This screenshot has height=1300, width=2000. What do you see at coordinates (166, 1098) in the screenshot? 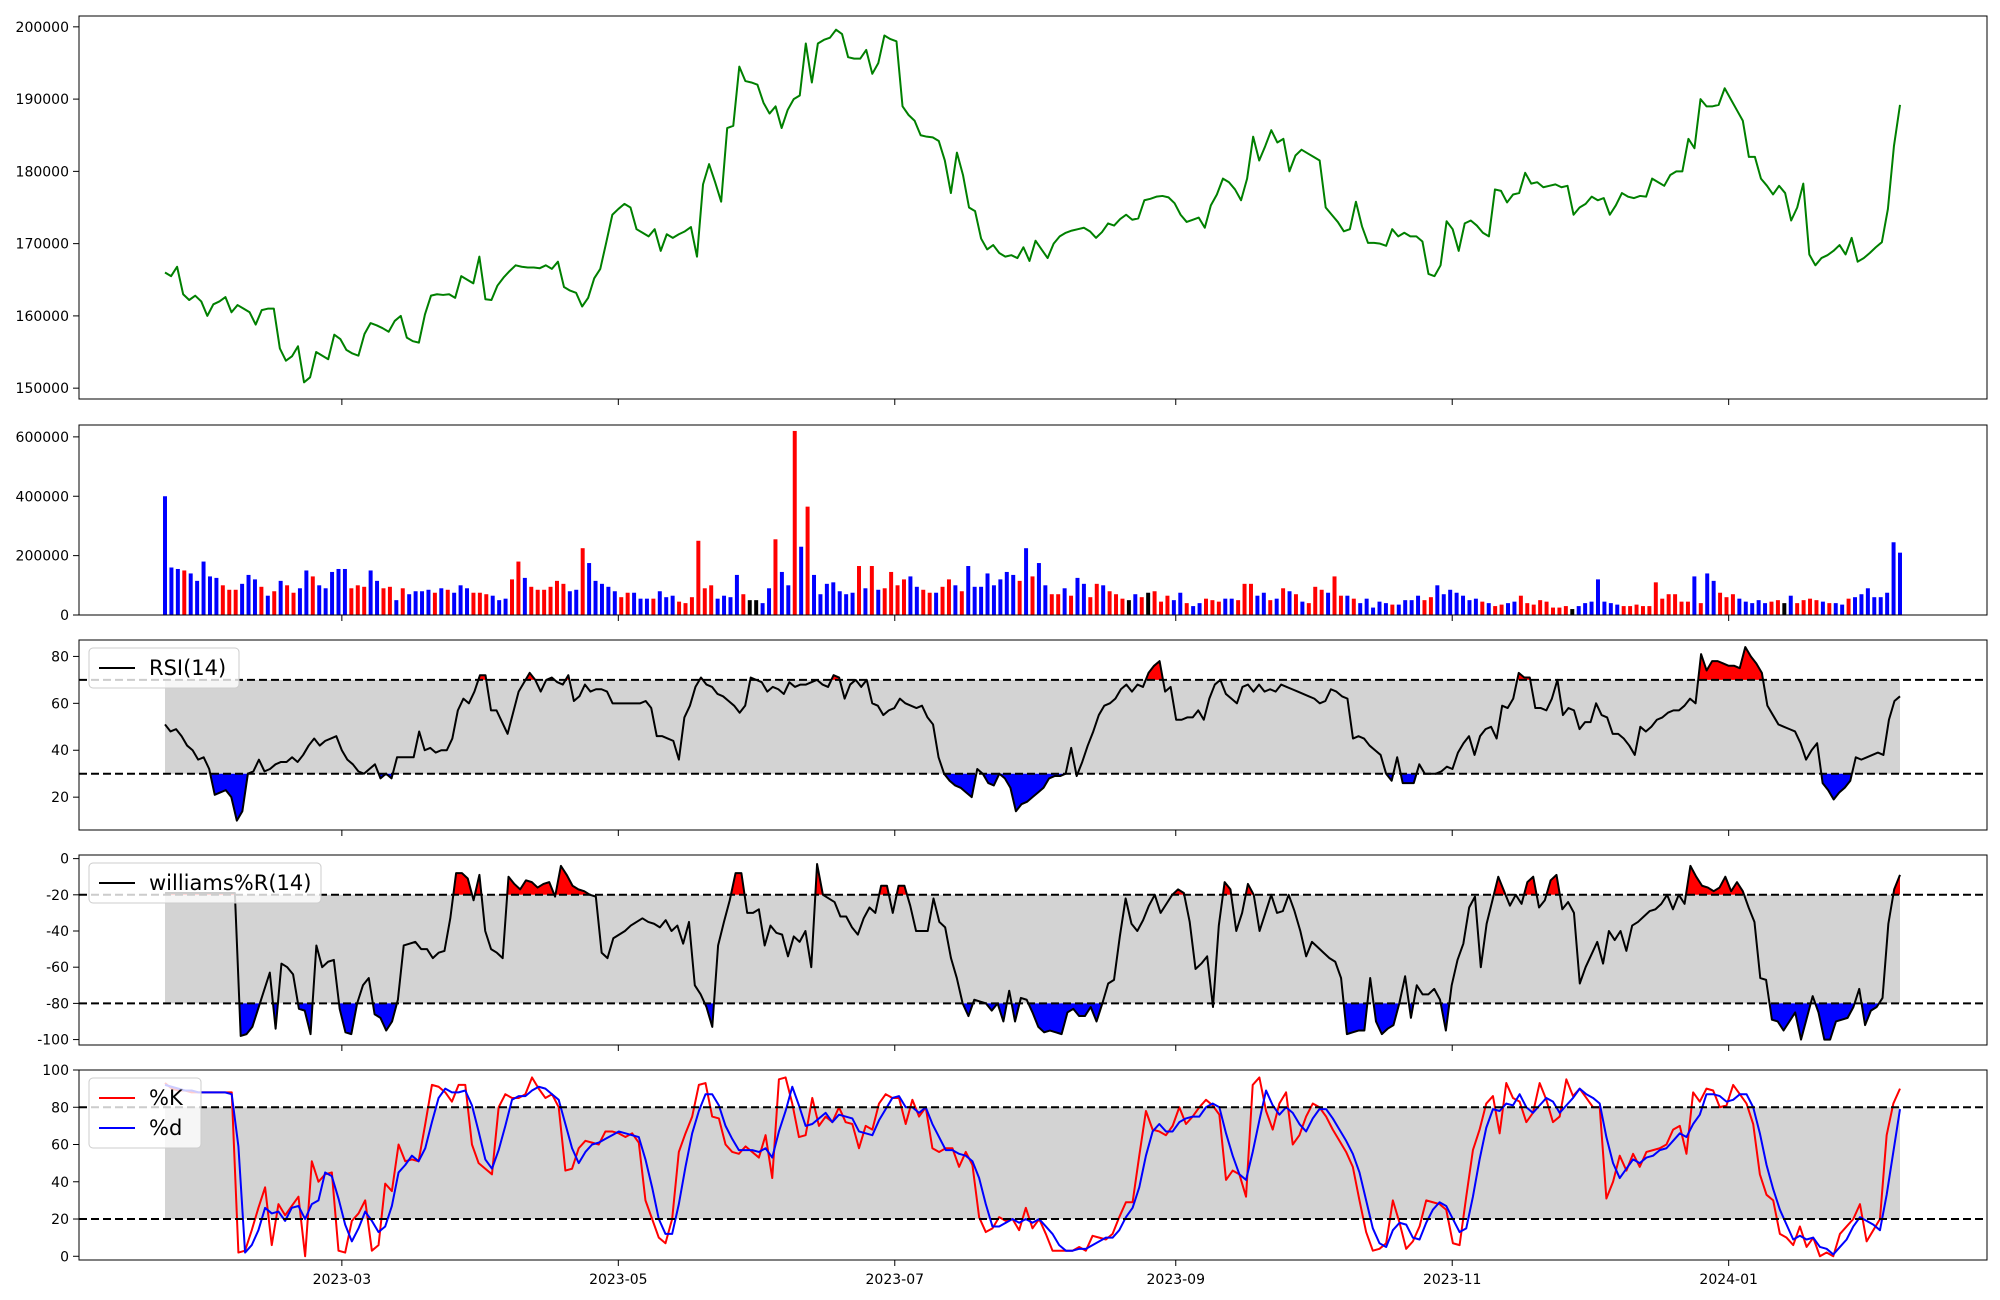
I see `stochastic-legend-label: %K` at bounding box center [166, 1098].